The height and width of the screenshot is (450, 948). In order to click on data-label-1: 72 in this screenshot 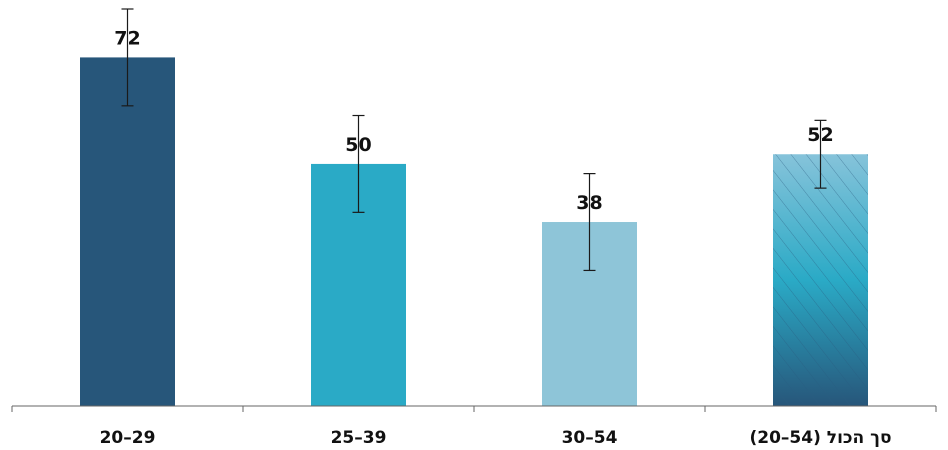, I will do `click(127, 38)`.